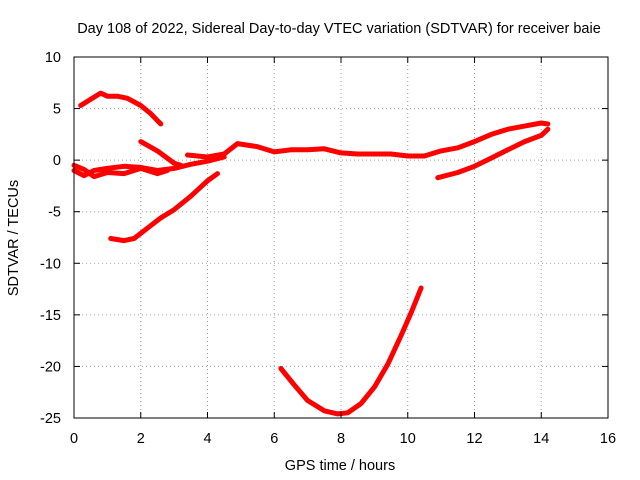  I want to click on x-tick-label: 16, so click(608, 439).